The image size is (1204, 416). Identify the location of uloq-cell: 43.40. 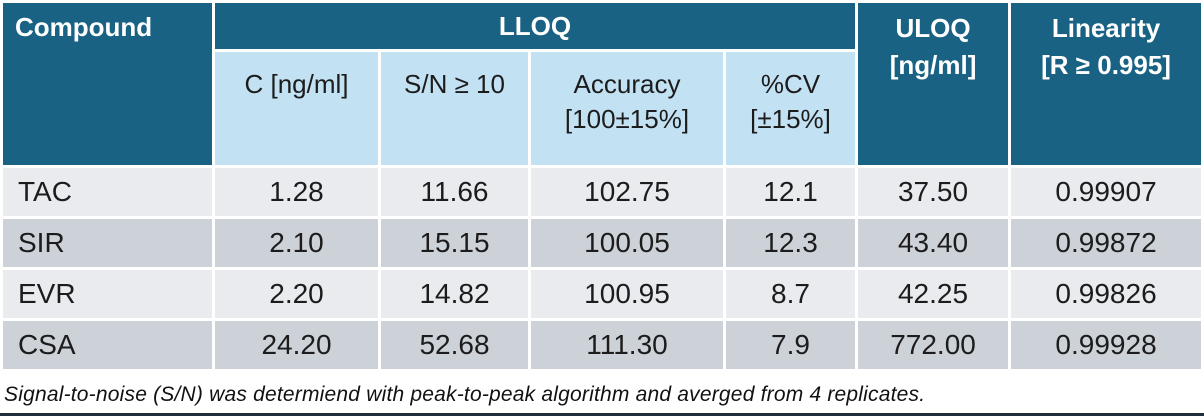
(933, 243).